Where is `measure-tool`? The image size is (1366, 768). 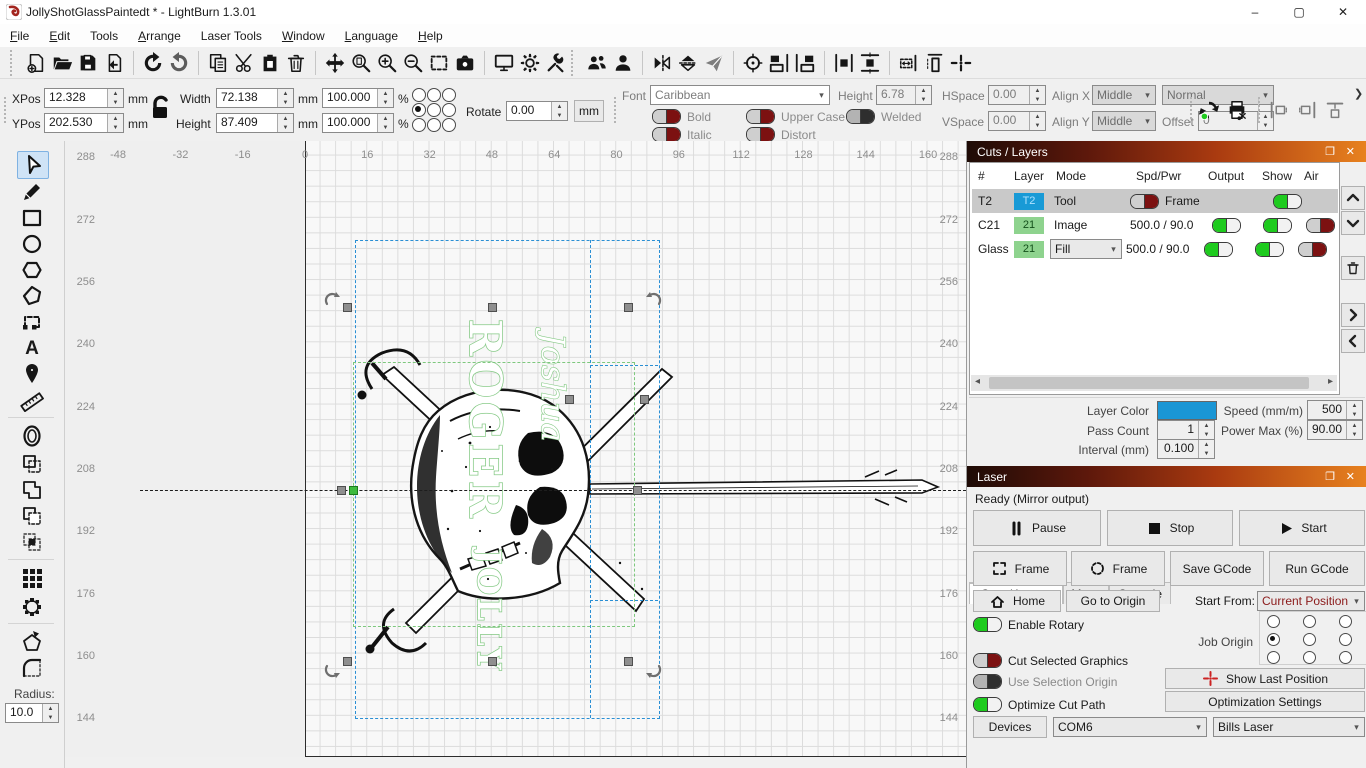
measure-tool is located at coordinates (32, 400).